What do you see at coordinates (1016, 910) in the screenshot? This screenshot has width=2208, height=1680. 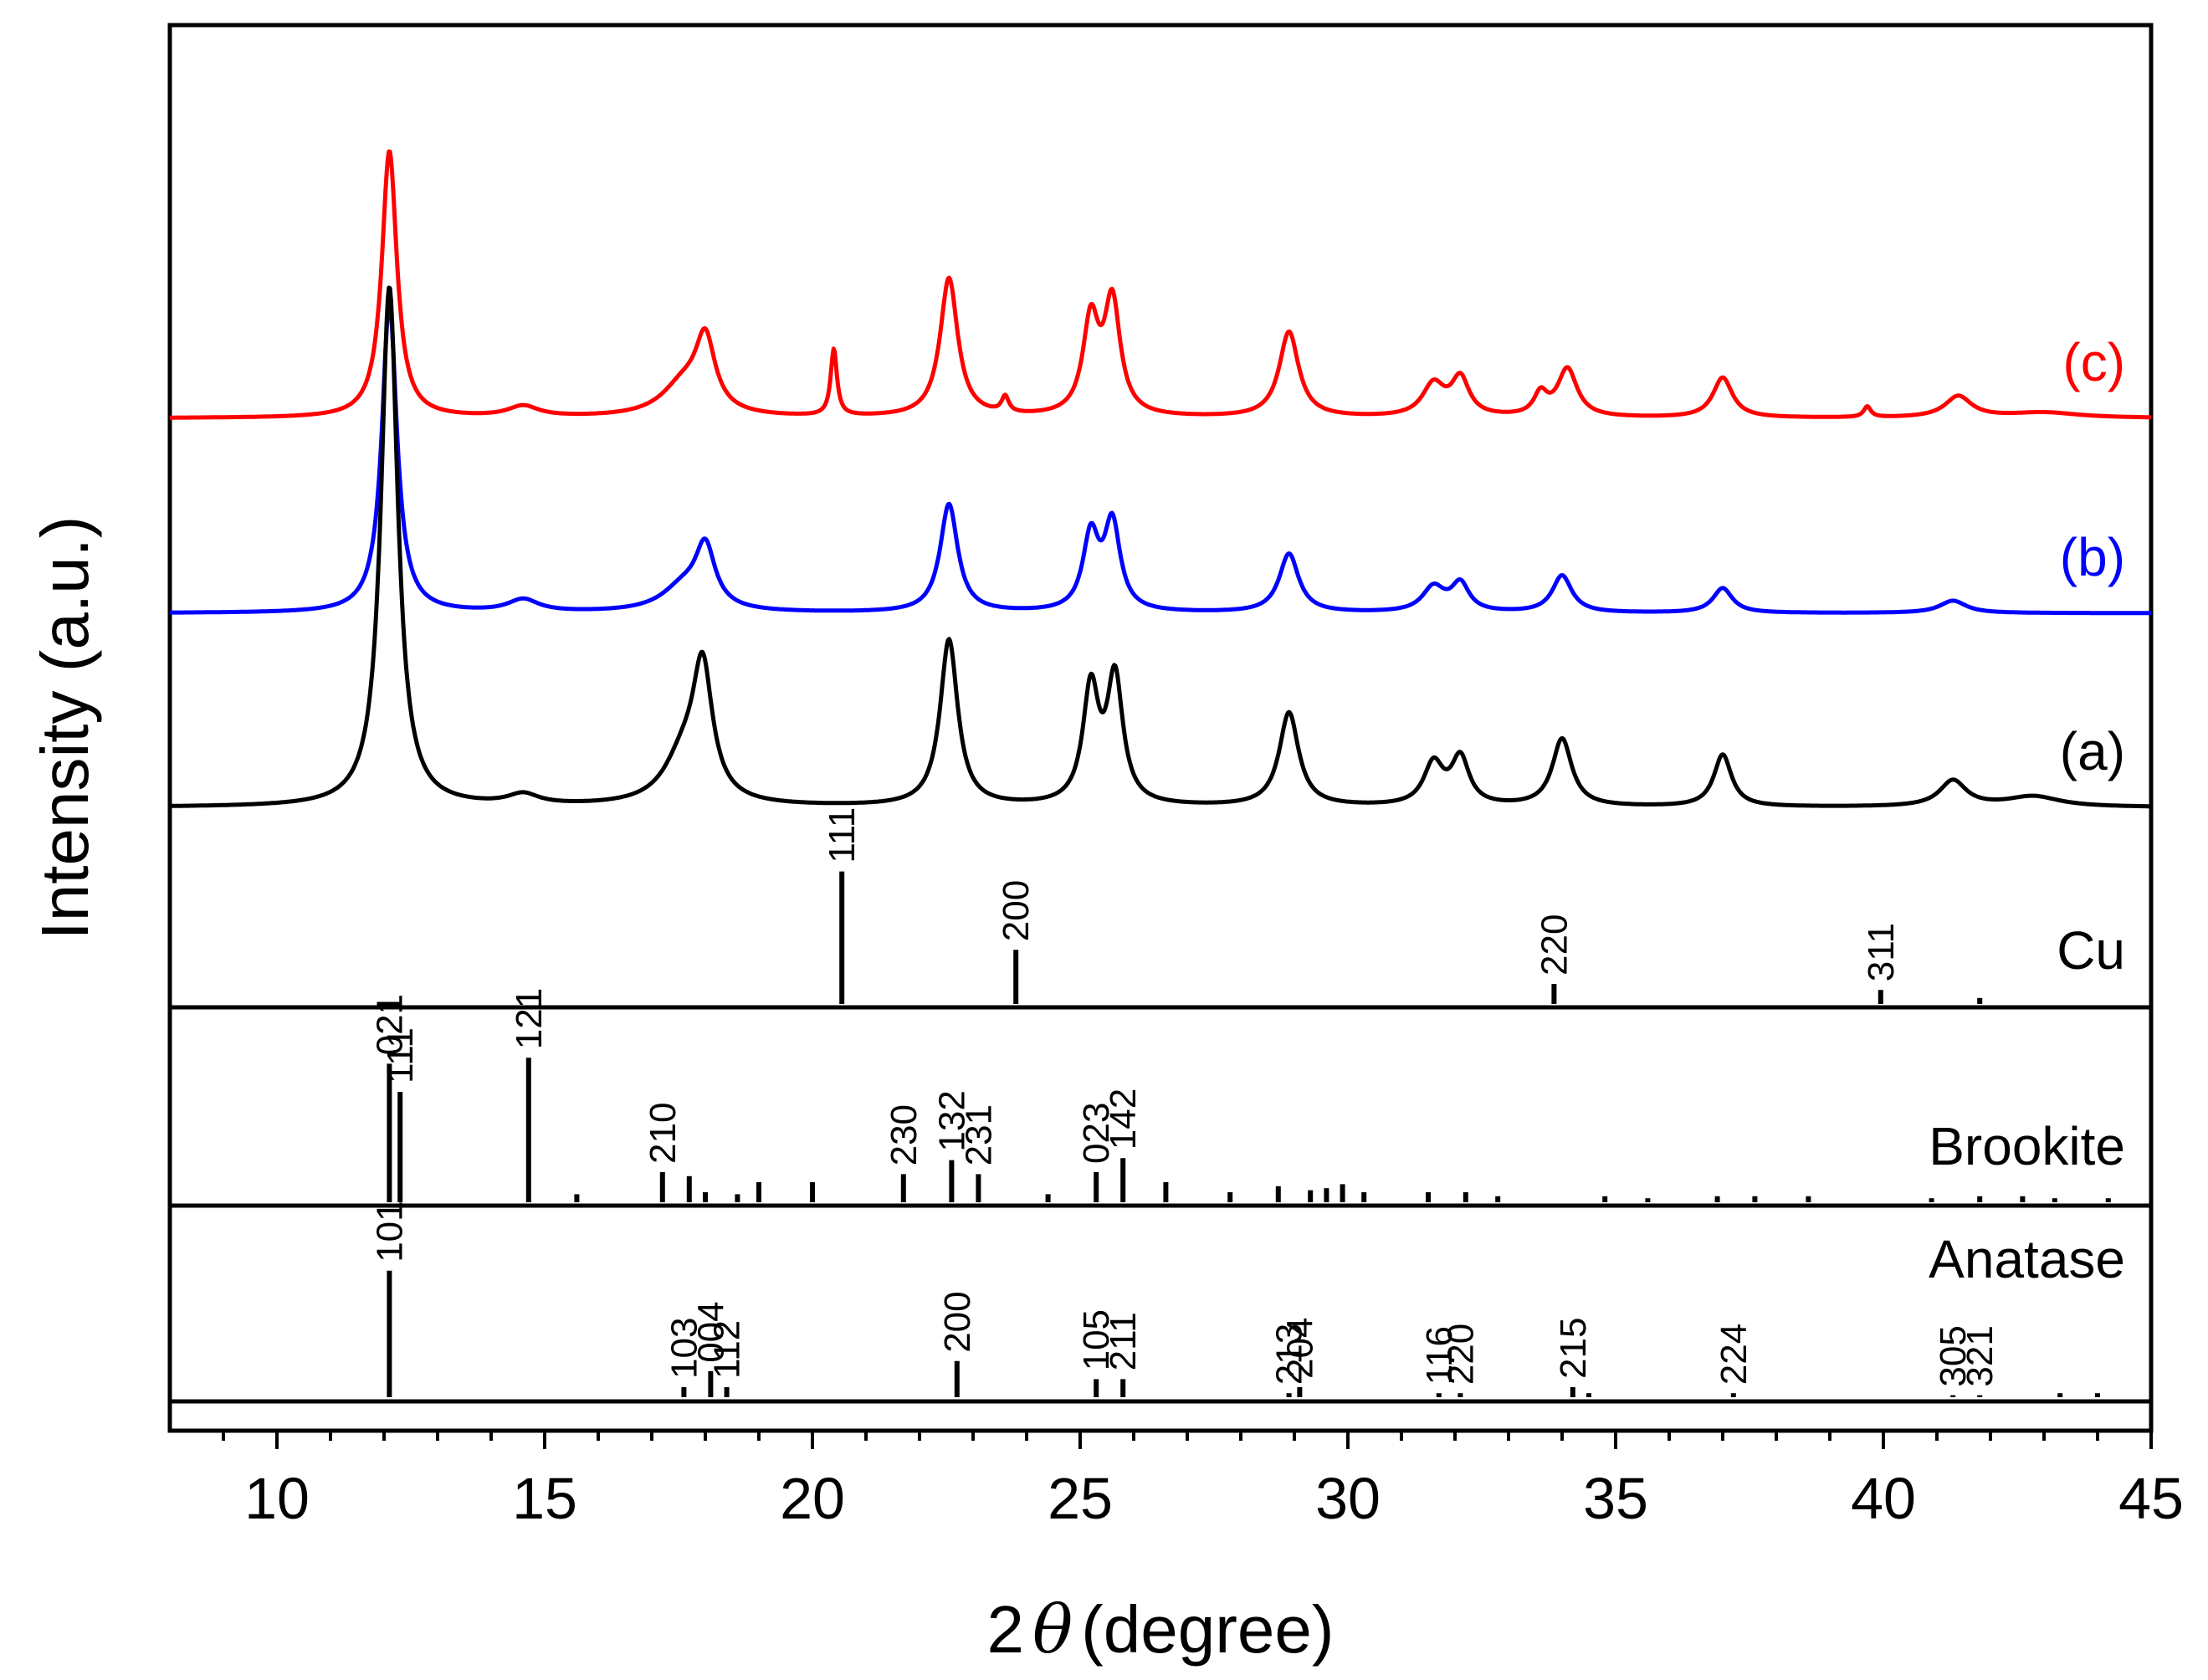 I see `cu-hkl-label: 200` at bounding box center [1016, 910].